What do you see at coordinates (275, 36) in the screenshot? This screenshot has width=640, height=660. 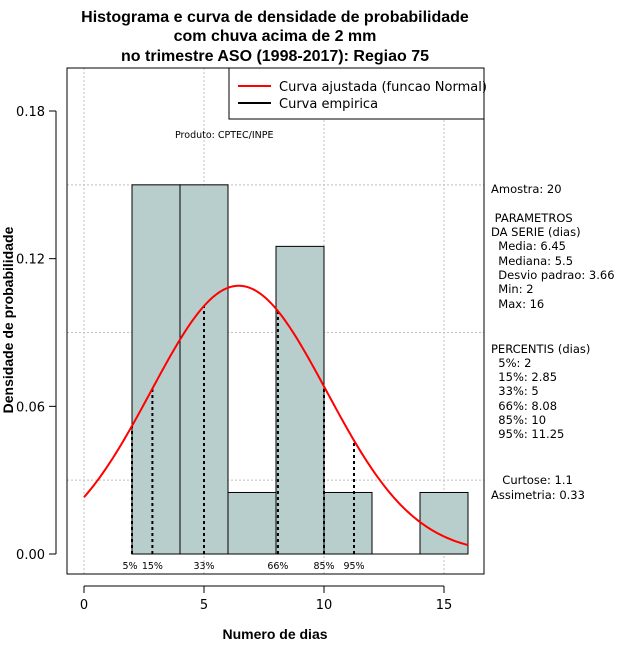 I see `chart-title-line-2: com chuva acima de 2 mm` at bounding box center [275, 36].